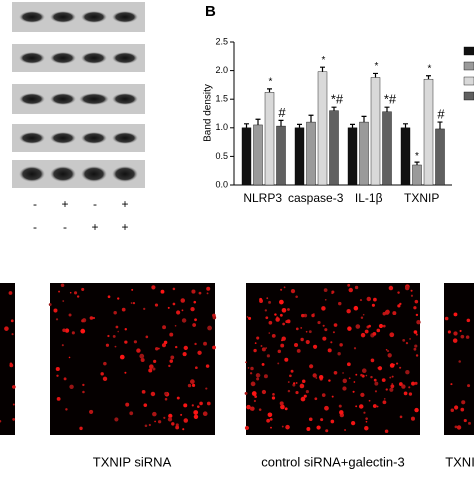 The height and width of the screenshot is (479, 474). What do you see at coordinates (221, 127) in the screenshot?
I see `y-tick-label: 1.0` at bounding box center [221, 127].